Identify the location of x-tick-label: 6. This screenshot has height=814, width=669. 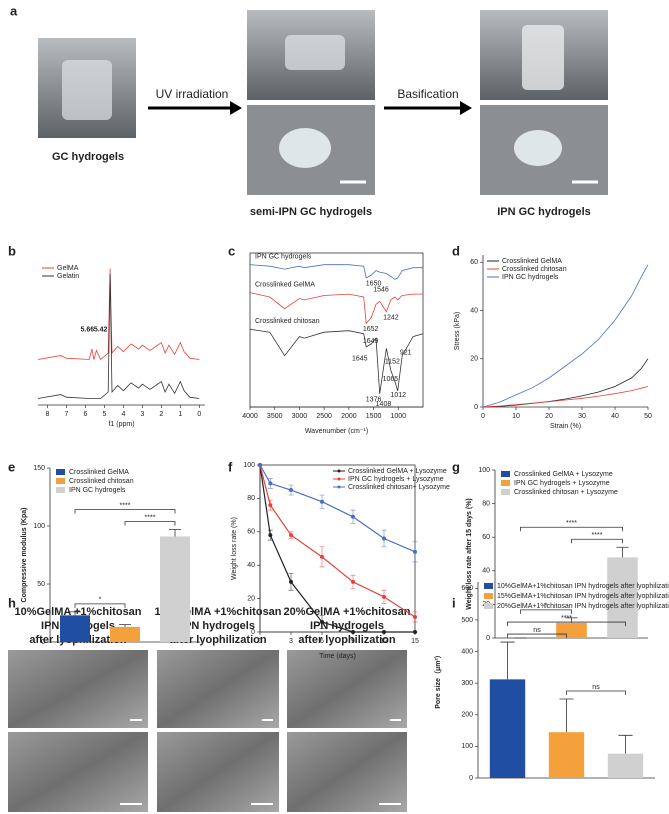
(322, 641).